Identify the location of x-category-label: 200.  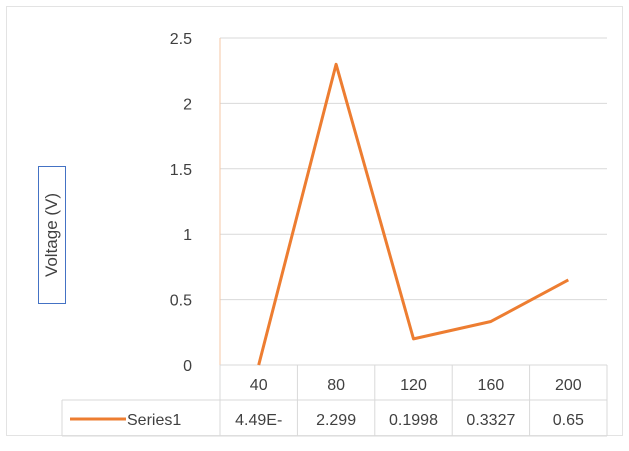
(568, 385).